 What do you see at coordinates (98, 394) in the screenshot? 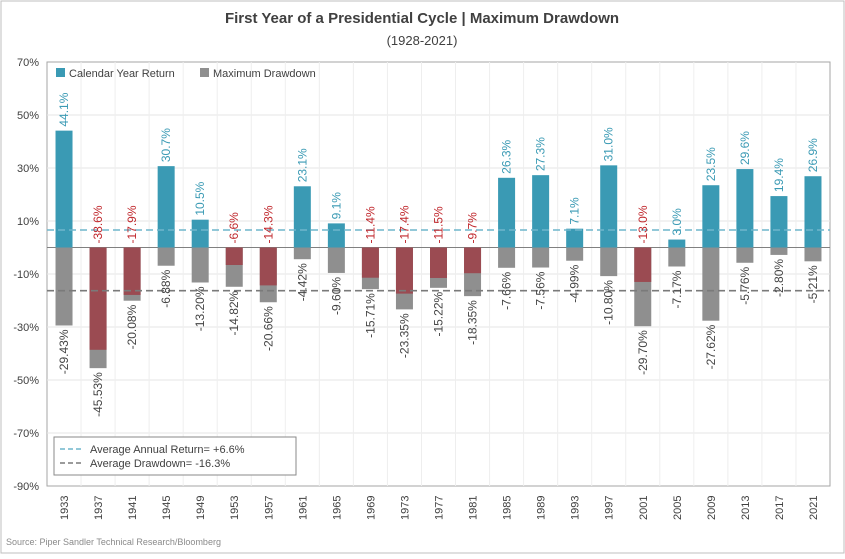
I see `drawdown-label: -45.53%` at bounding box center [98, 394].